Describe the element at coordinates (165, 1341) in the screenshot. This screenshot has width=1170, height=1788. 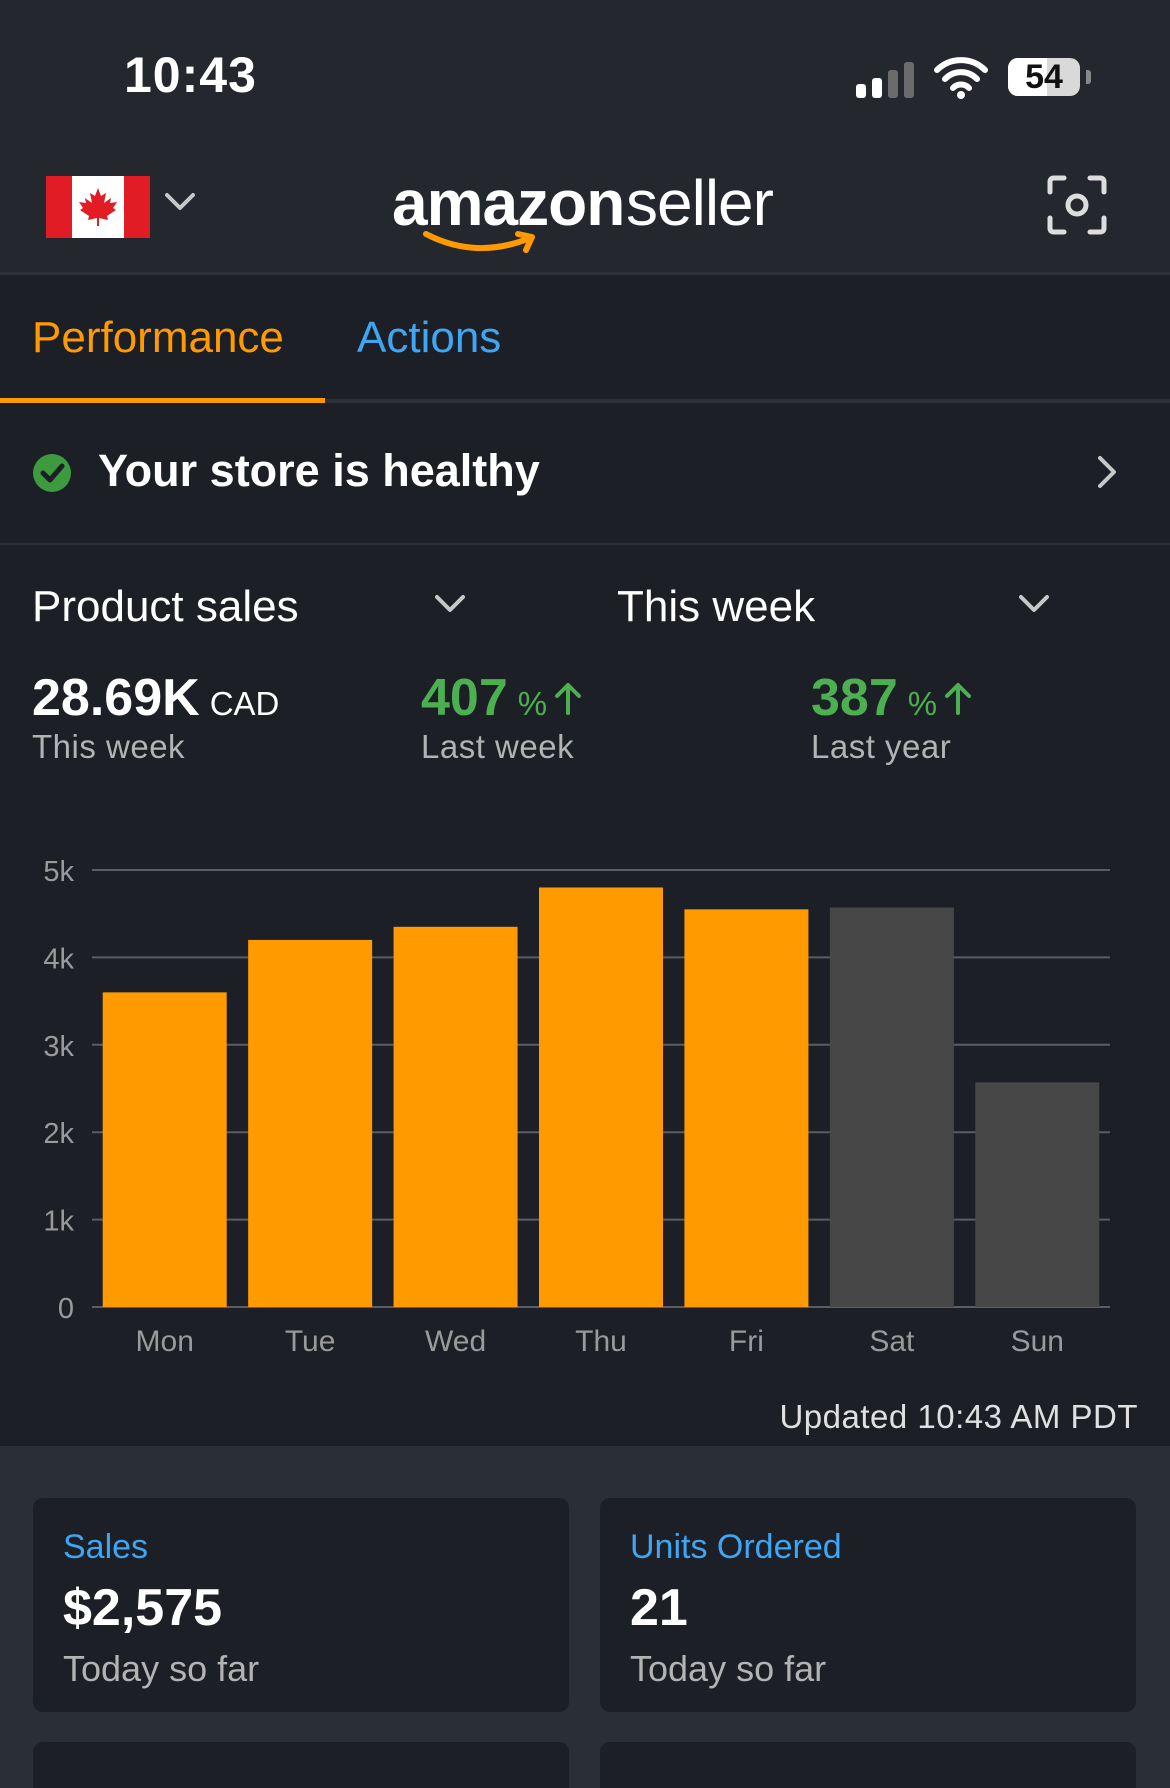
I see `x-tick-label: Mon` at that location.